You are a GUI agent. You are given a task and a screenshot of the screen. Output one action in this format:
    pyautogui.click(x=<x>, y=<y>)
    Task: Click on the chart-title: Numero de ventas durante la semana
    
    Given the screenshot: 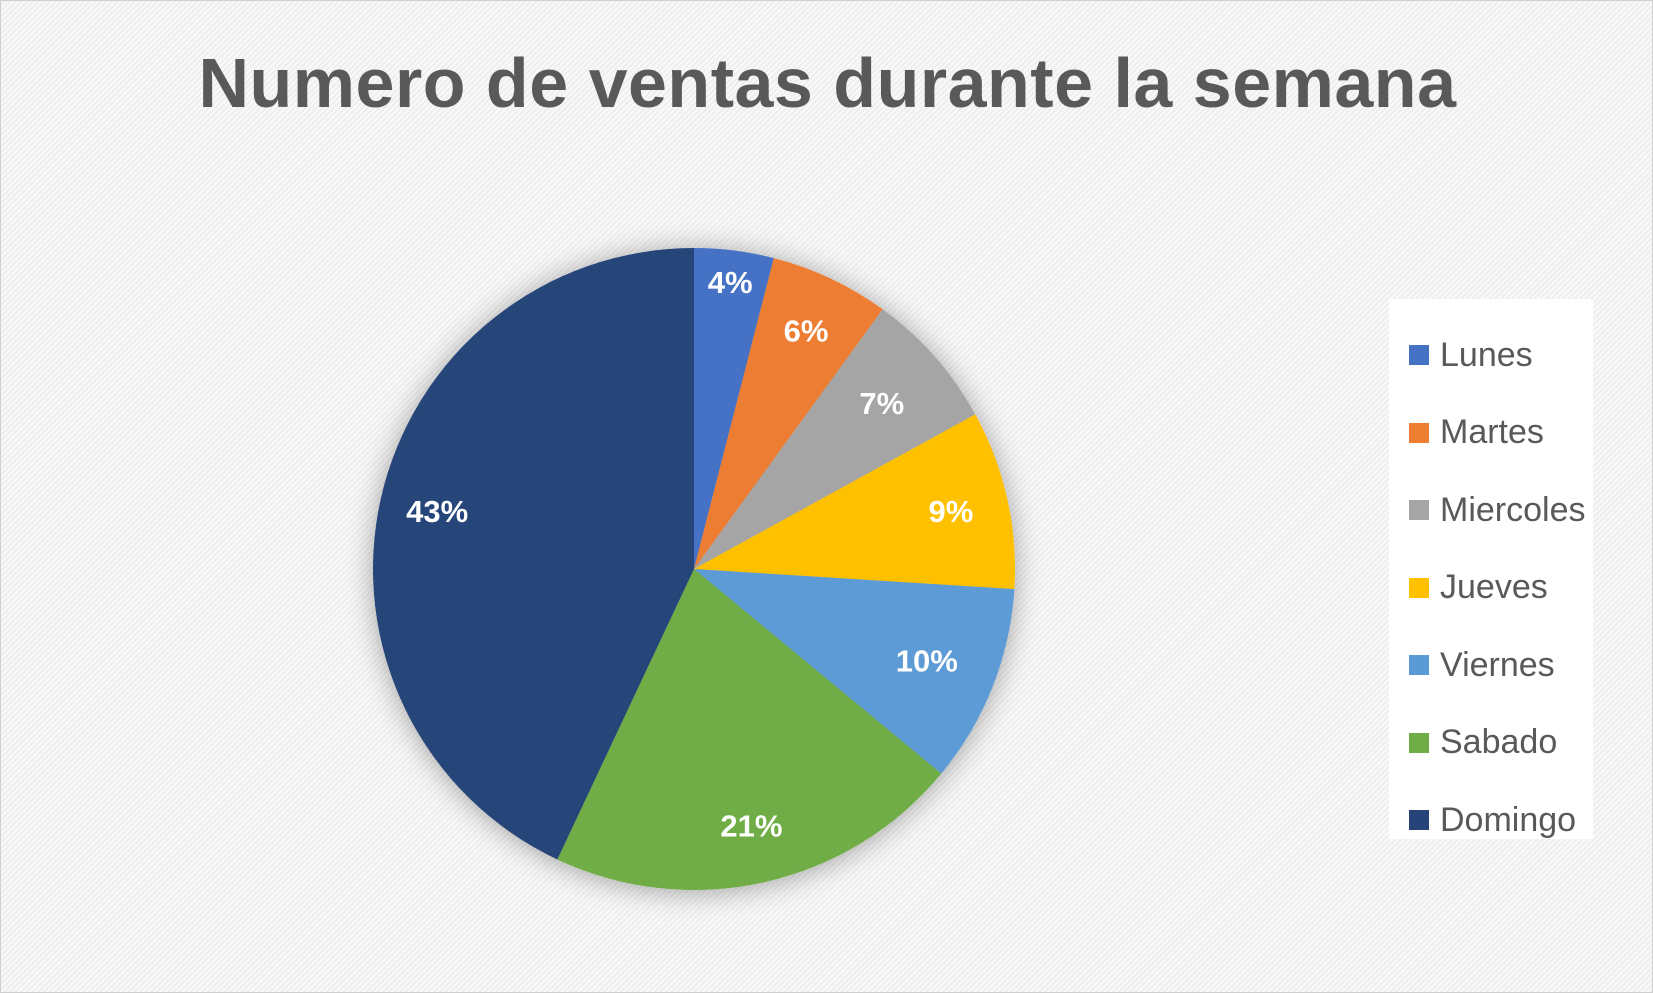 What is the action you would take?
    pyautogui.click(x=827, y=83)
    